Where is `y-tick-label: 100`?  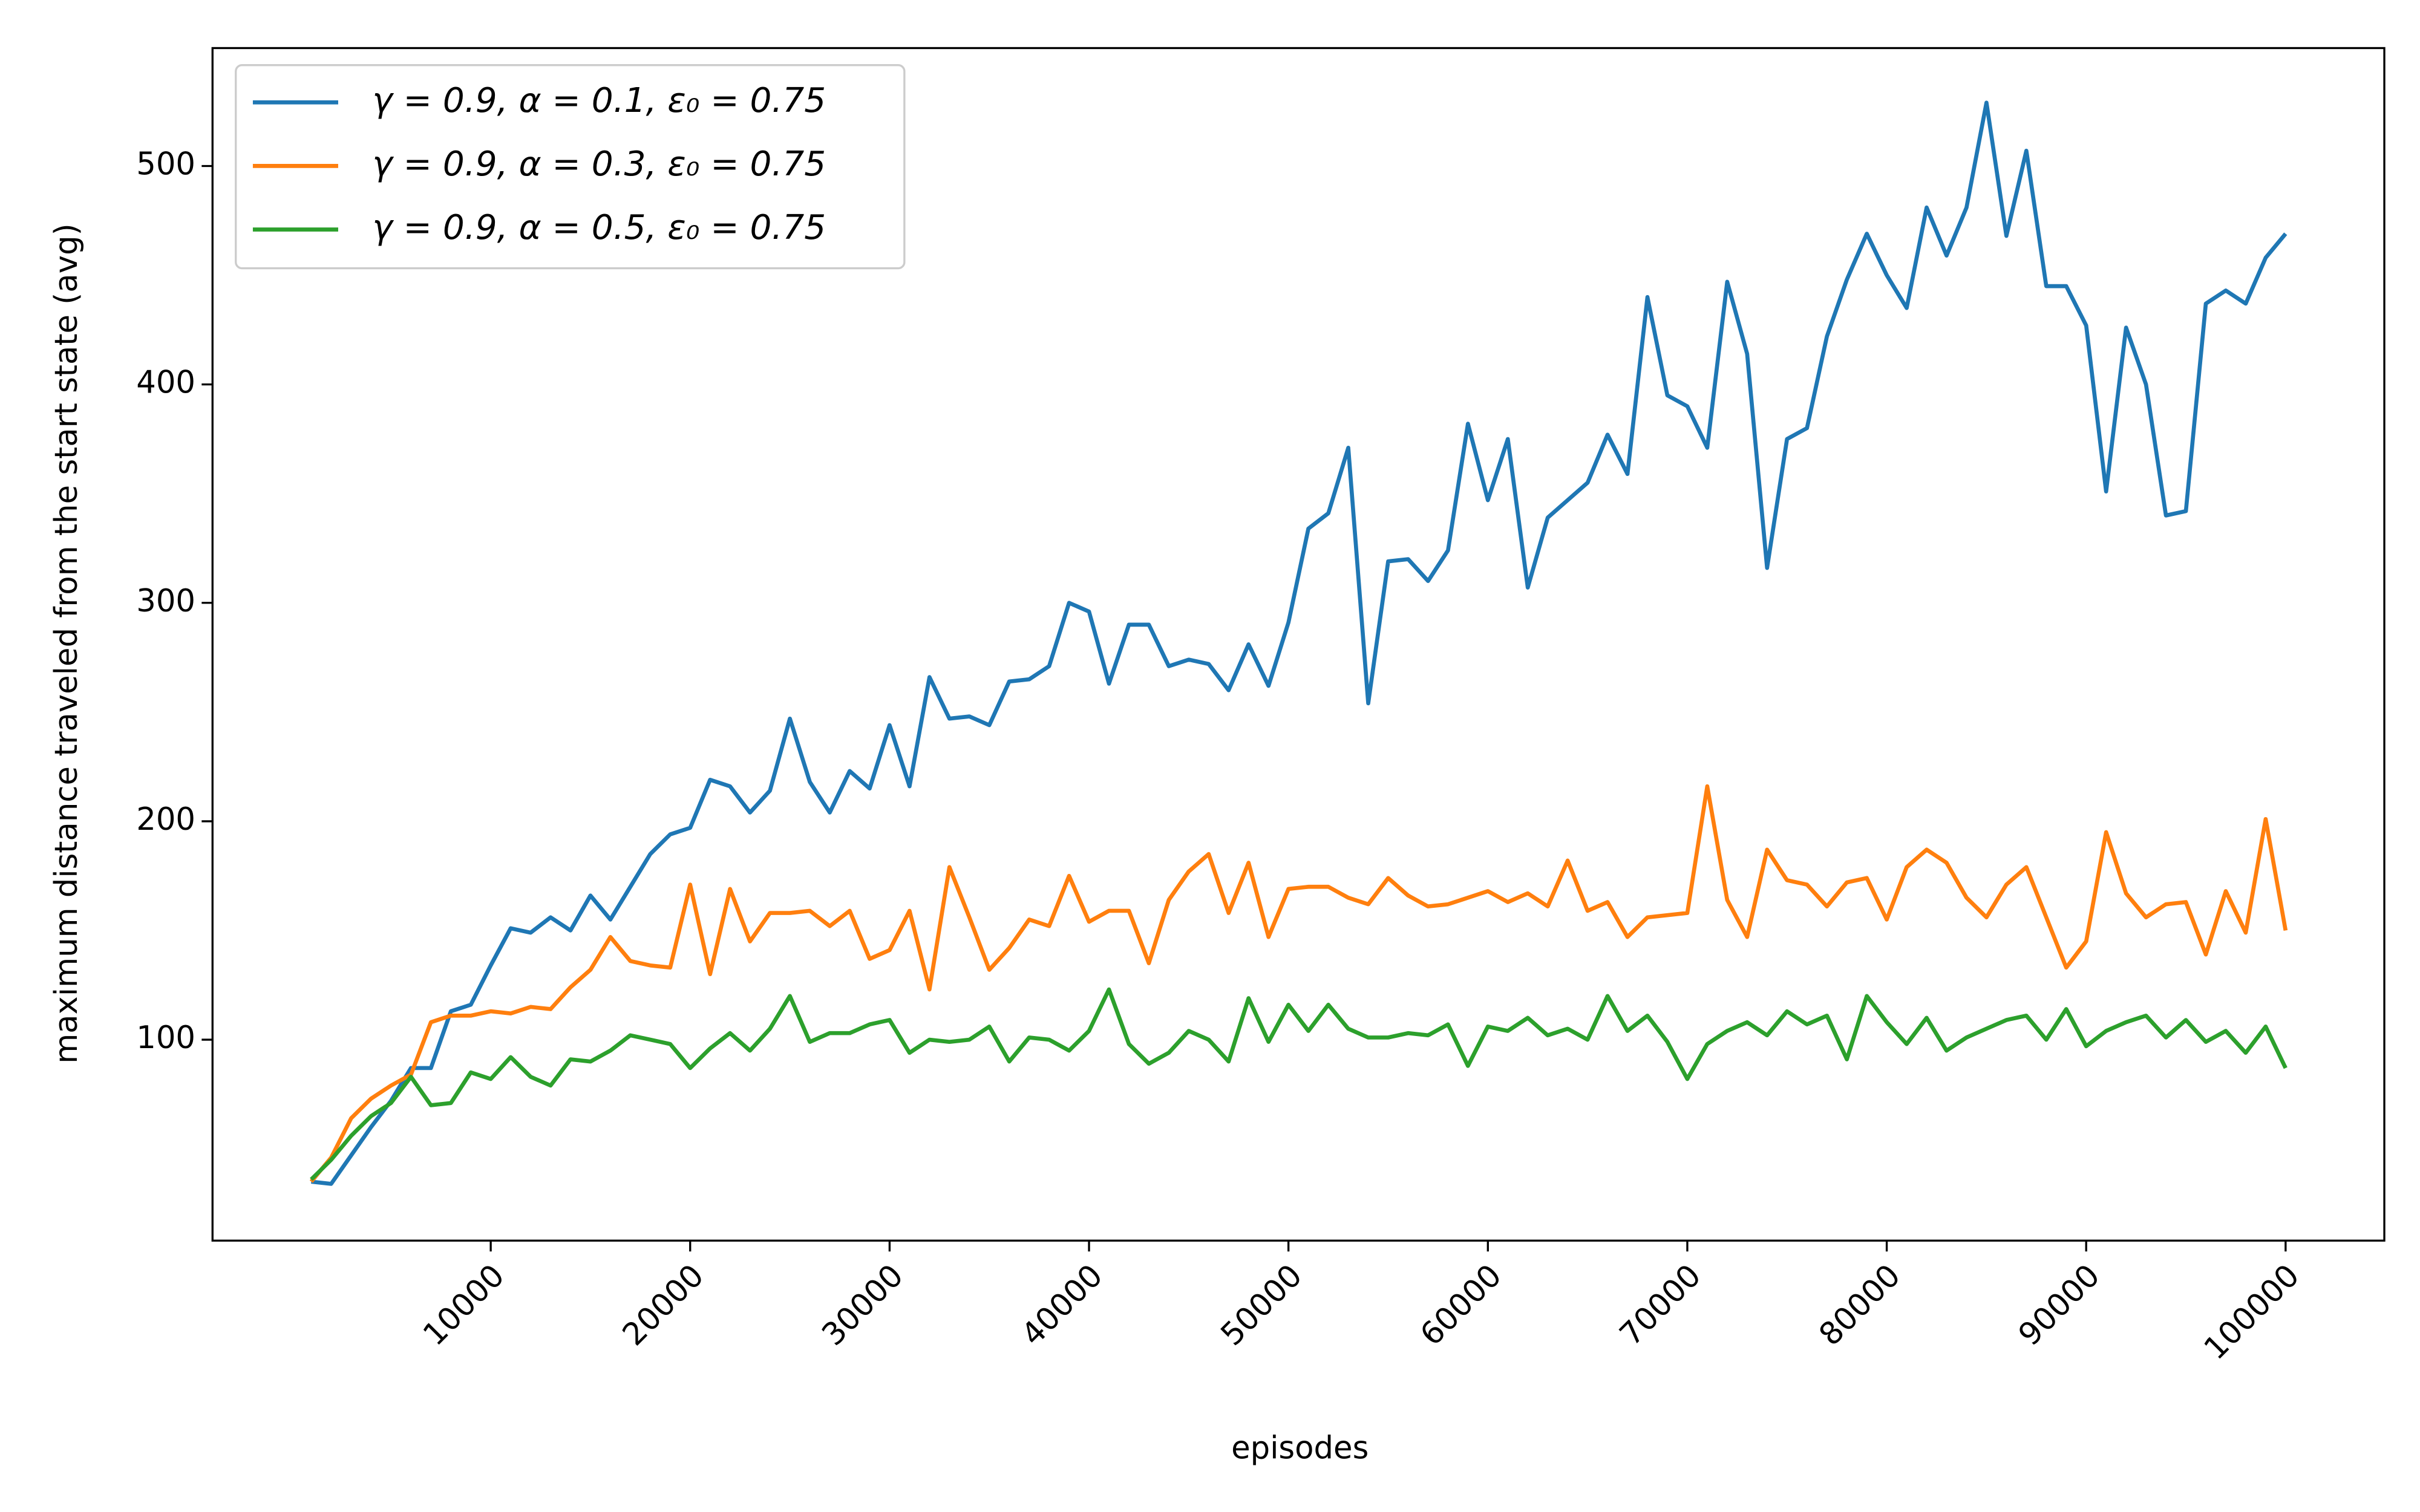 y-tick-label: 100 is located at coordinates (165, 1038).